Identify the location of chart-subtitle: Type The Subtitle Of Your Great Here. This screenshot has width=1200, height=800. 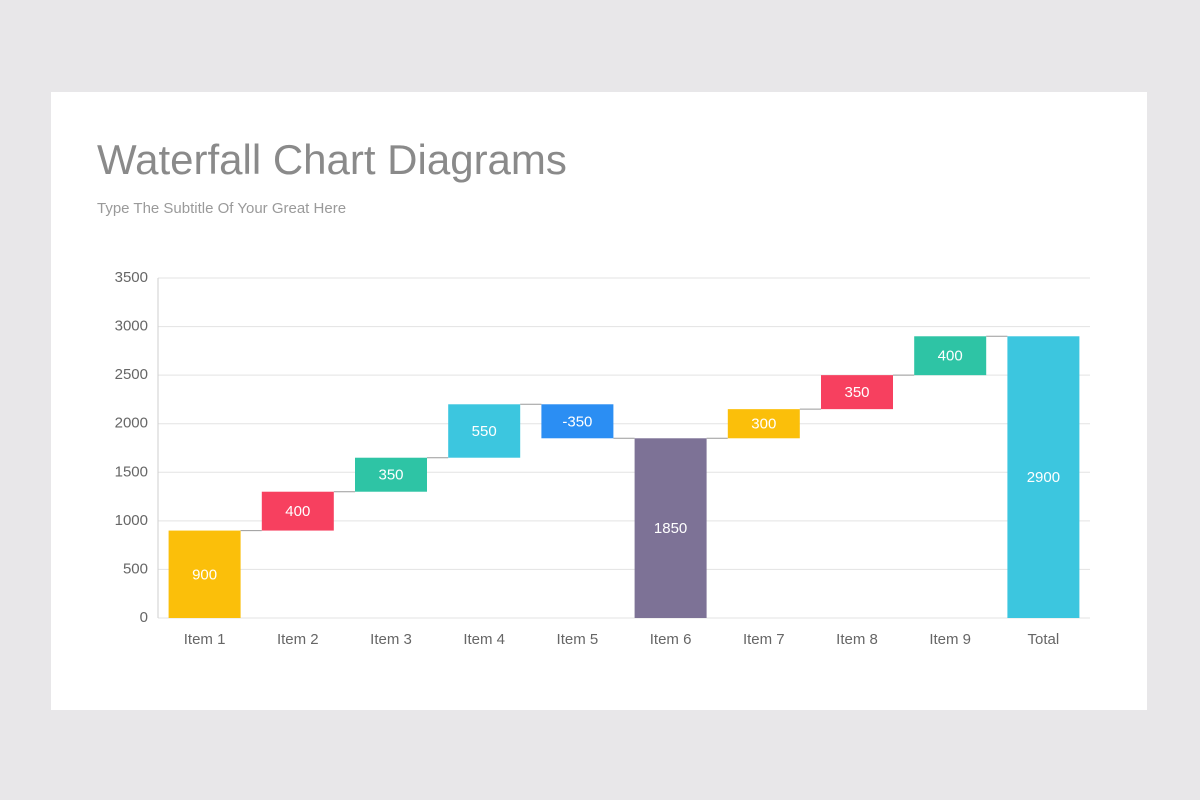
(221, 208).